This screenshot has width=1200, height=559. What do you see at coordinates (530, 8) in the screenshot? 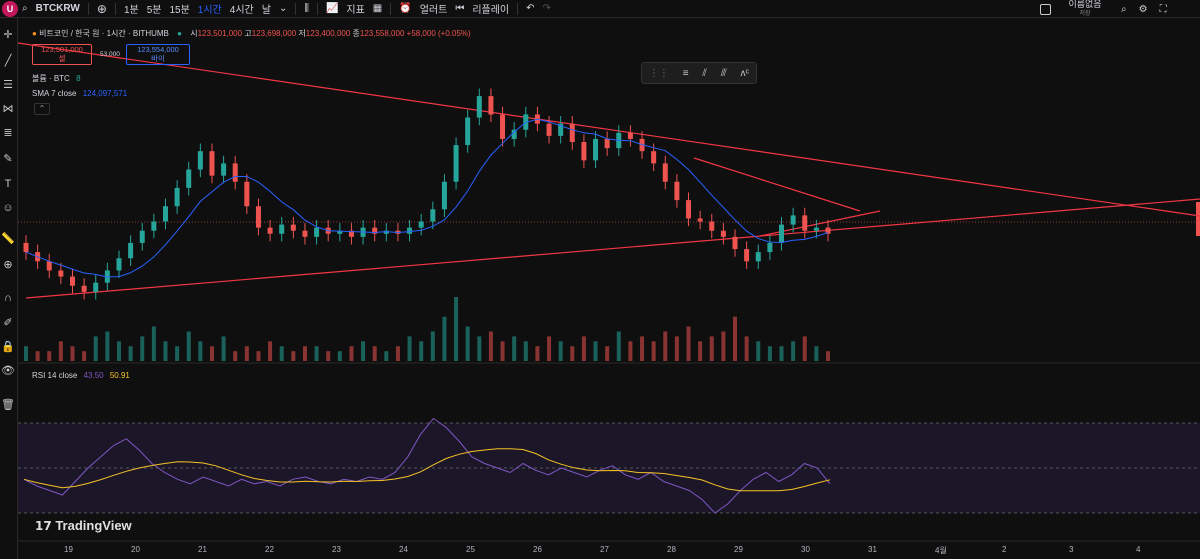
I see `undo-icon: ↶` at bounding box center [530, 8].